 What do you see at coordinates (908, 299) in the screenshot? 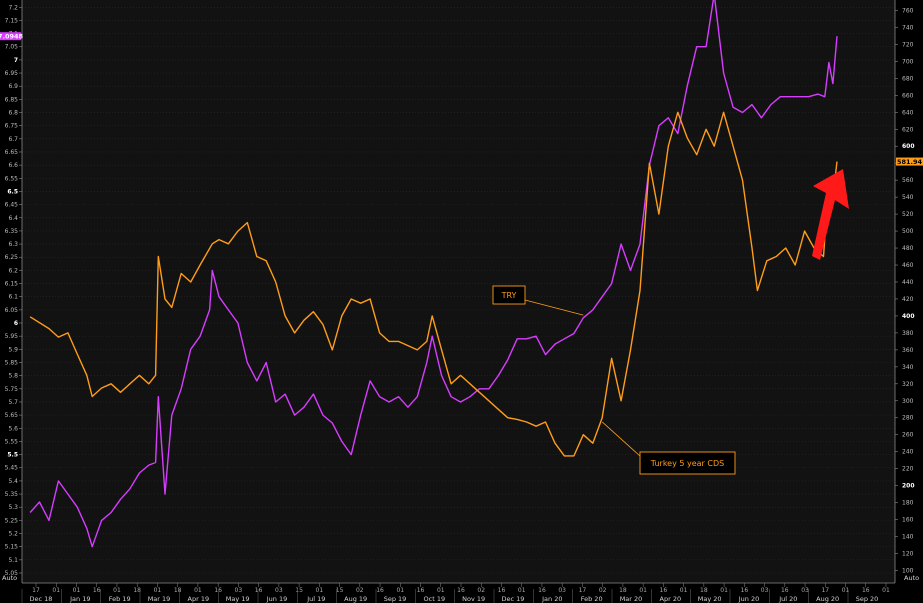
I see `right-tick-label: 420` at bounding box center [908, 299].